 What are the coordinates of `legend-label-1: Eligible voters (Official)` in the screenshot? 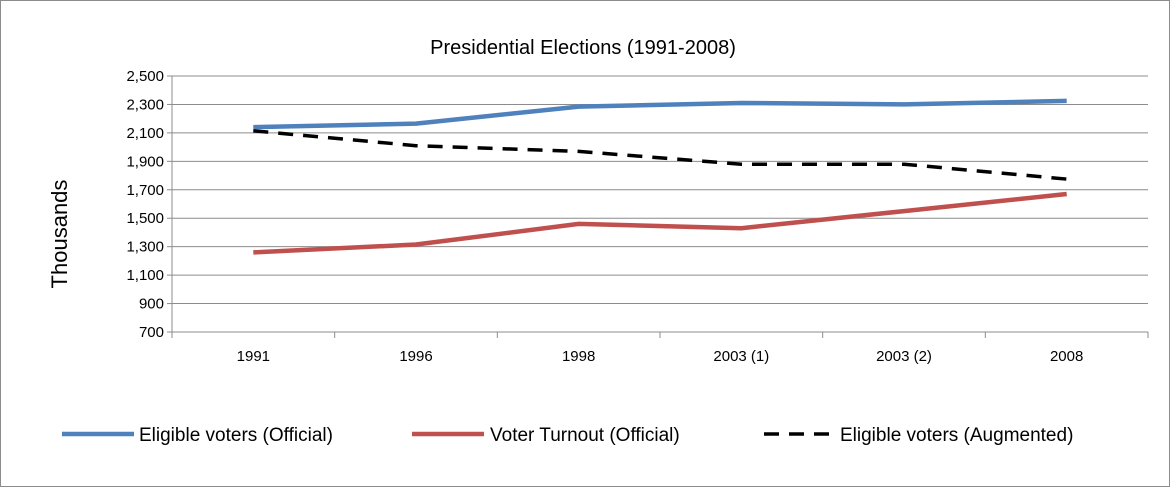 It's located at (236, 435).